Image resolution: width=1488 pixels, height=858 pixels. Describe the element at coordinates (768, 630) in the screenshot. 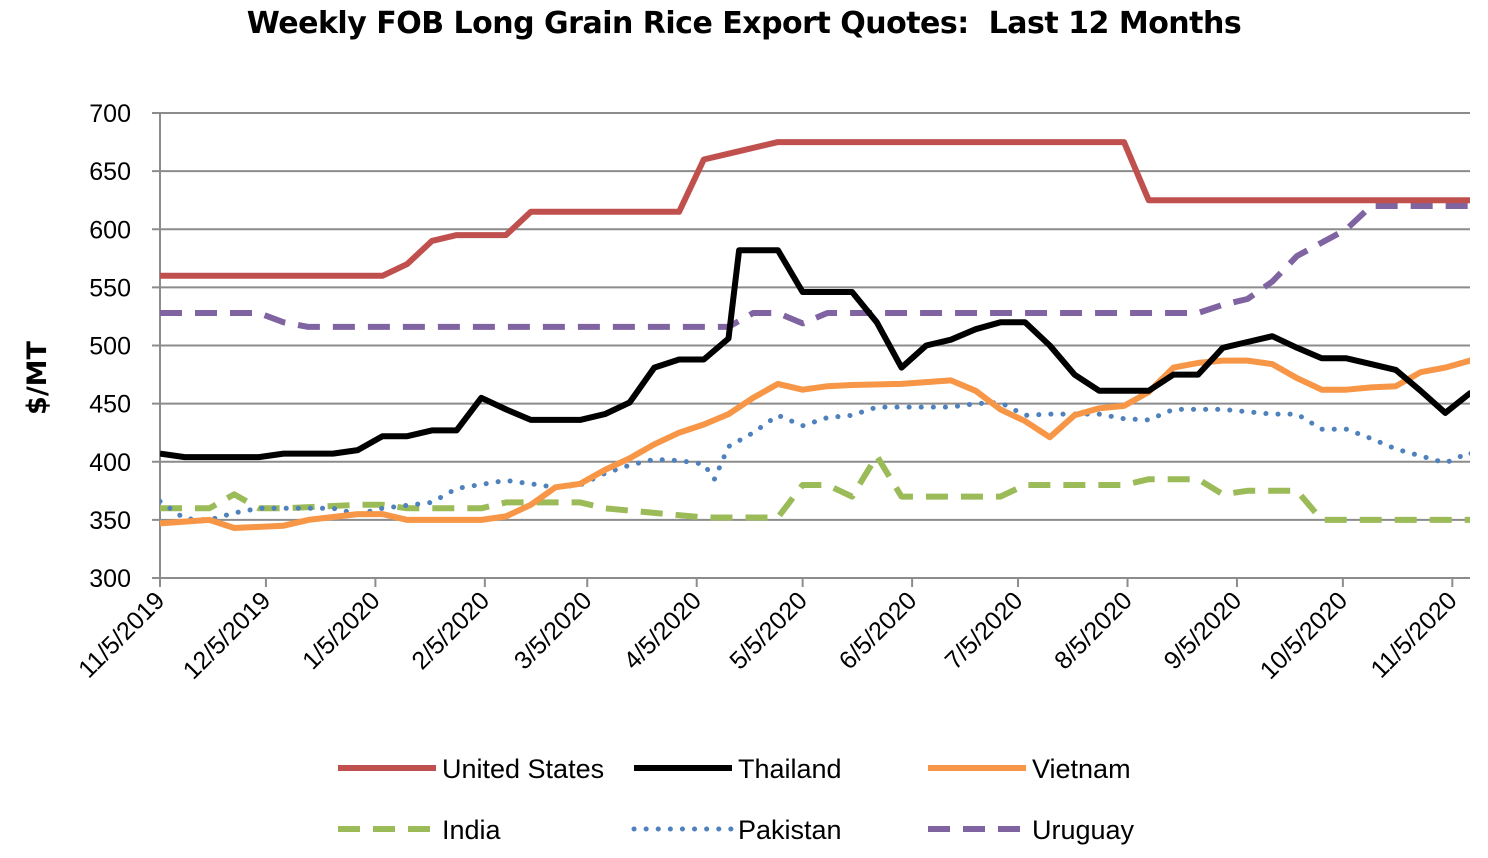

I see `x-tick-label-6: 5/5/2020` at that location.